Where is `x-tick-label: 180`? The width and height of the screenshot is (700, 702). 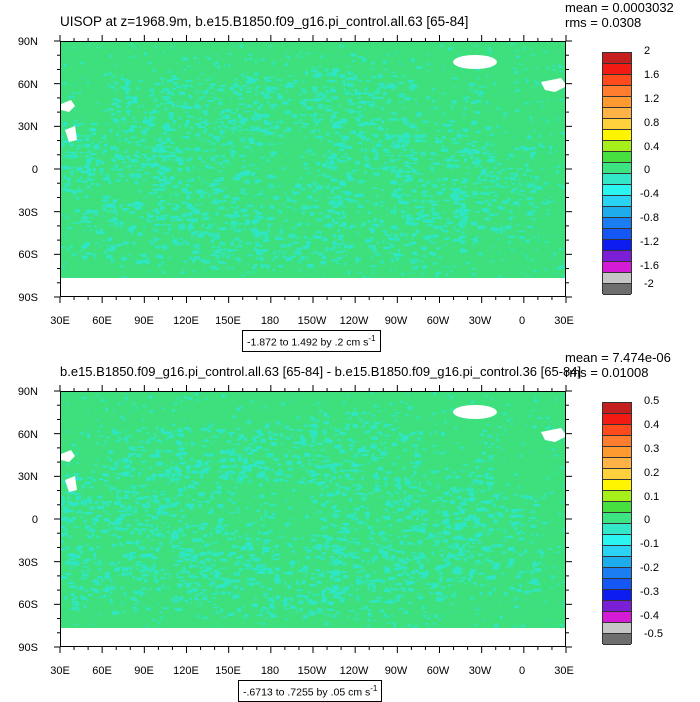 x-tick-label: 180 is located at coordinates (270, 321).